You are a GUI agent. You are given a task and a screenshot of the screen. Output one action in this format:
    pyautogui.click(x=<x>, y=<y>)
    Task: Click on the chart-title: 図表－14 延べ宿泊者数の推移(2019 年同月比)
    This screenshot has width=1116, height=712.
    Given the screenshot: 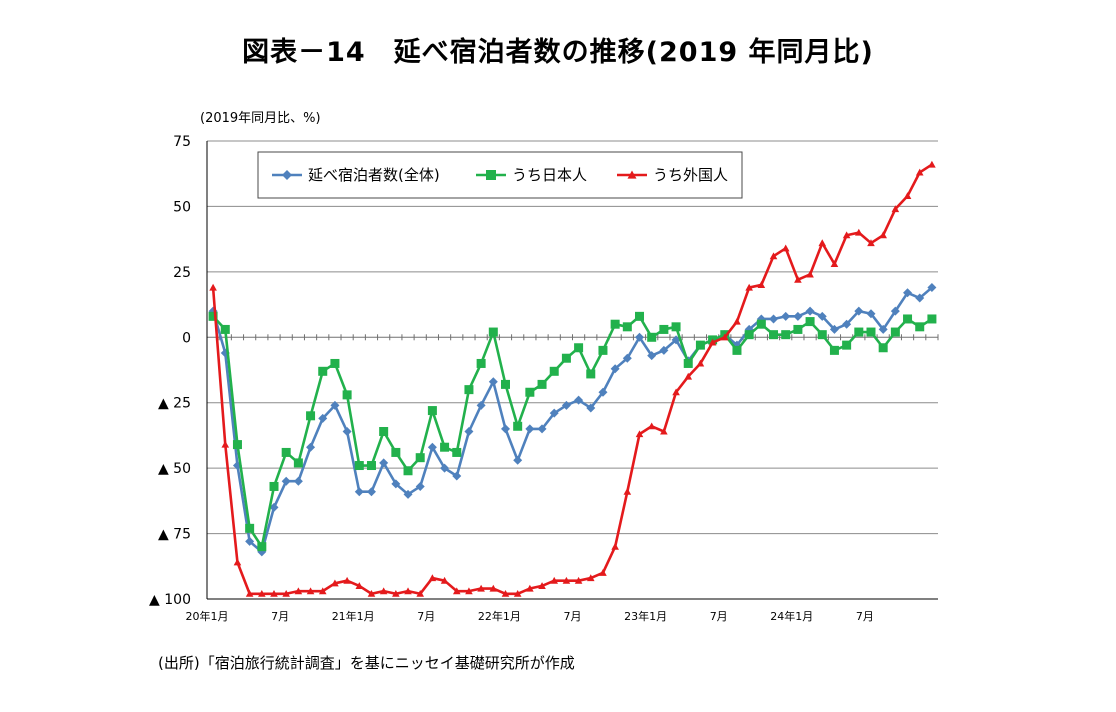 What is the action you would take?
    pyautogui.click(x=558, y=52)
    